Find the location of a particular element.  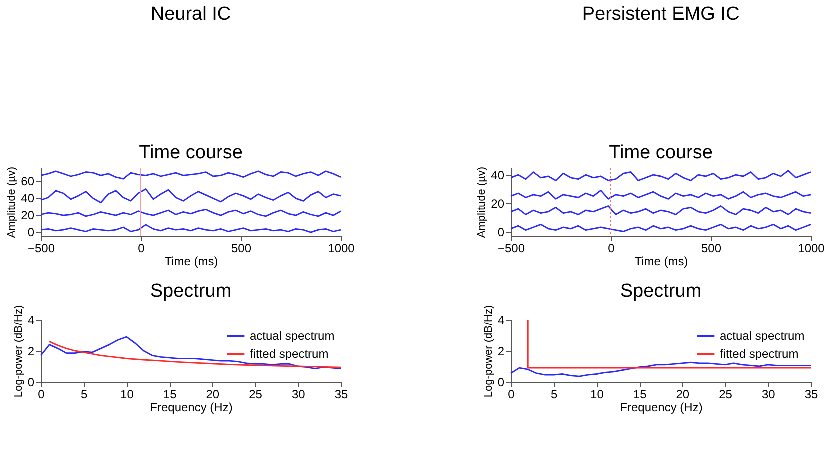

text: Persistent EMG IC is located at coordinates (661, 14).